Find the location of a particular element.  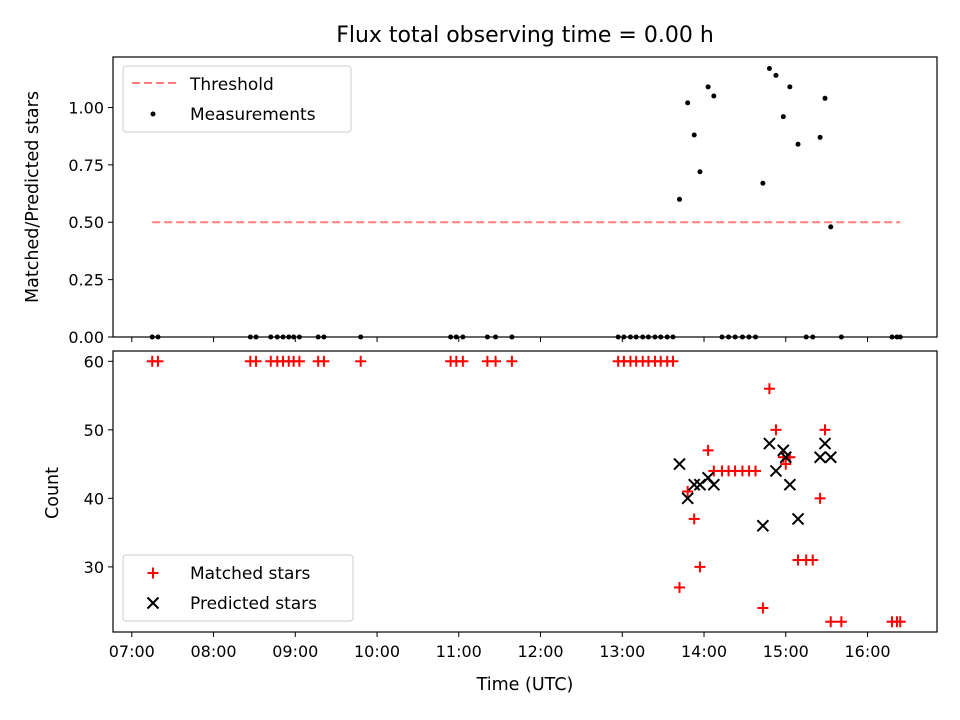

x-tick-label: 10:00 is located at coordinates (377, 651).